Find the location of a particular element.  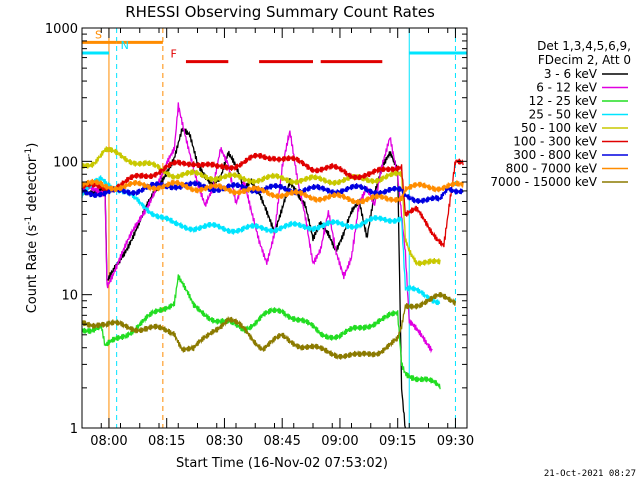

legend-label-7: 800 - 7000 keV is located at coordinates (552, 169).